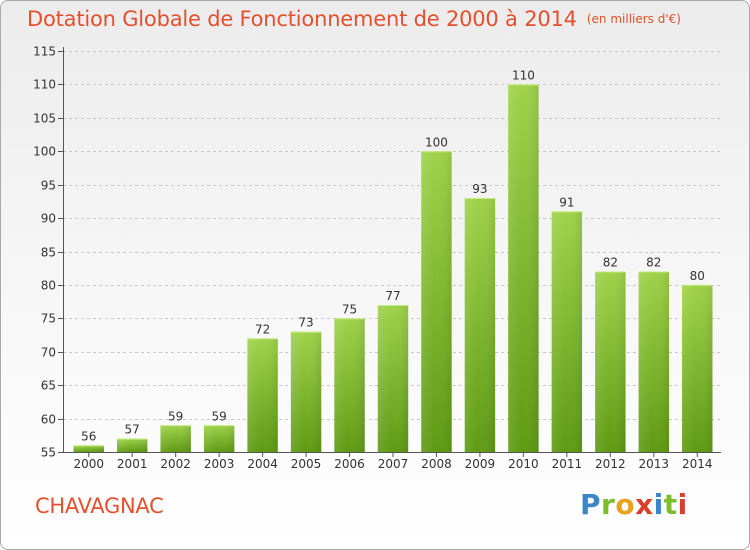 The width and height of the screenshot is (750, 550). I want to click on y-tick-label: 110, so click(44, 85).